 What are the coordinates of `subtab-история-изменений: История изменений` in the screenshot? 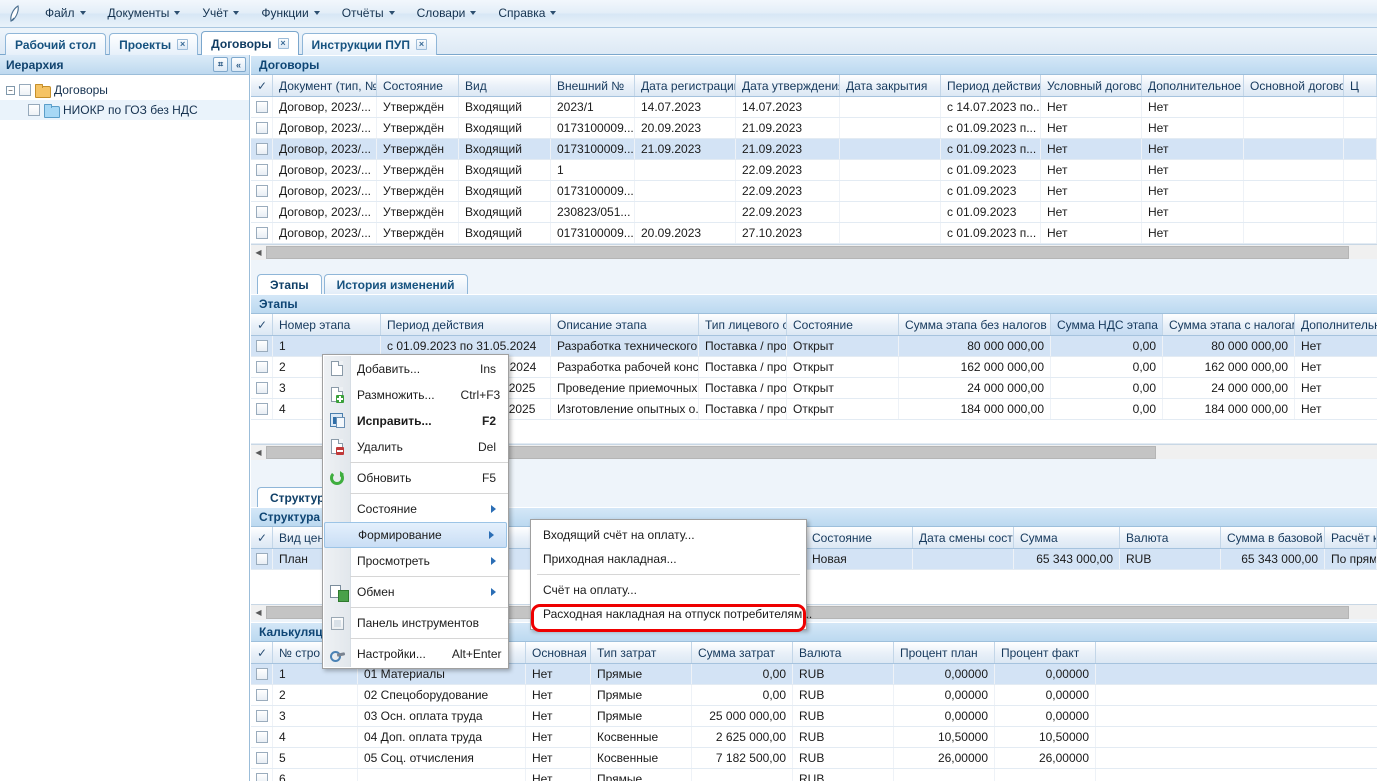 It's located at (395, 284).